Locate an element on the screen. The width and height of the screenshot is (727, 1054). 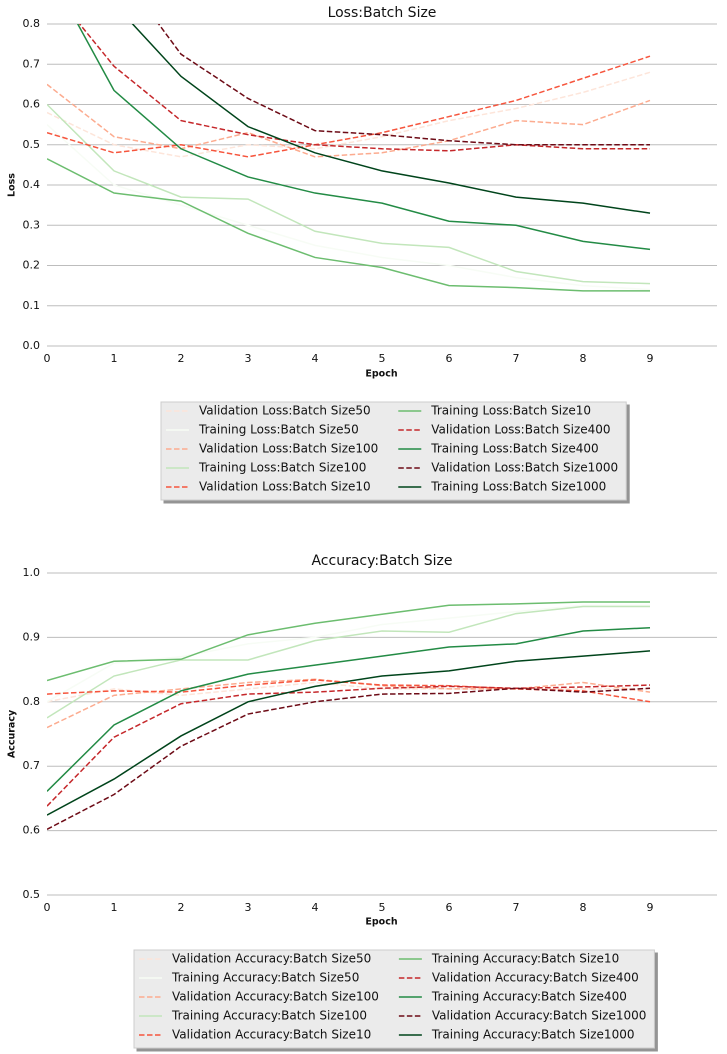
y-tick-label: 0.3 is located at coordinates (32, 224).